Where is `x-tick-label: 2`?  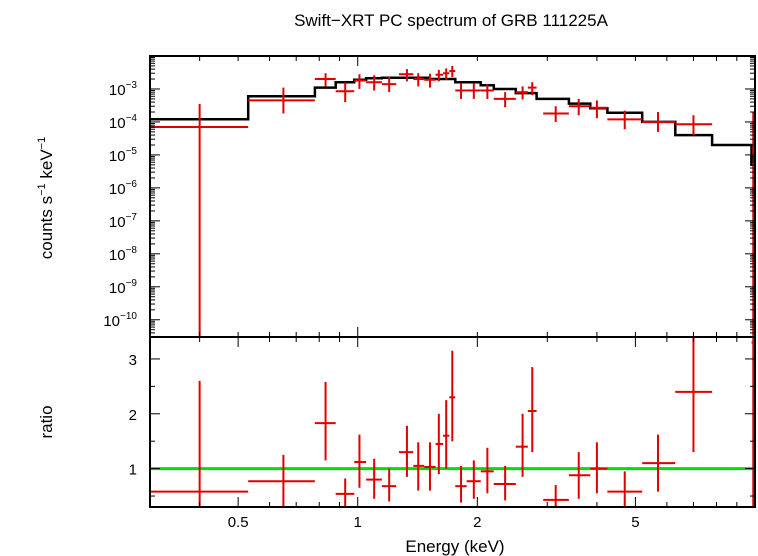
x-tick-label: 2 is located at coordinates (477, 522).